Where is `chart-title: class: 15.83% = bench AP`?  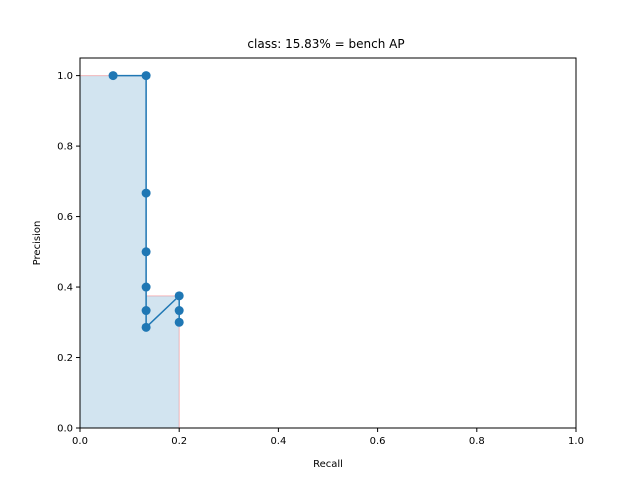 chart-title: class: 15.83% = bench AP is located at coordinates (325, 44).